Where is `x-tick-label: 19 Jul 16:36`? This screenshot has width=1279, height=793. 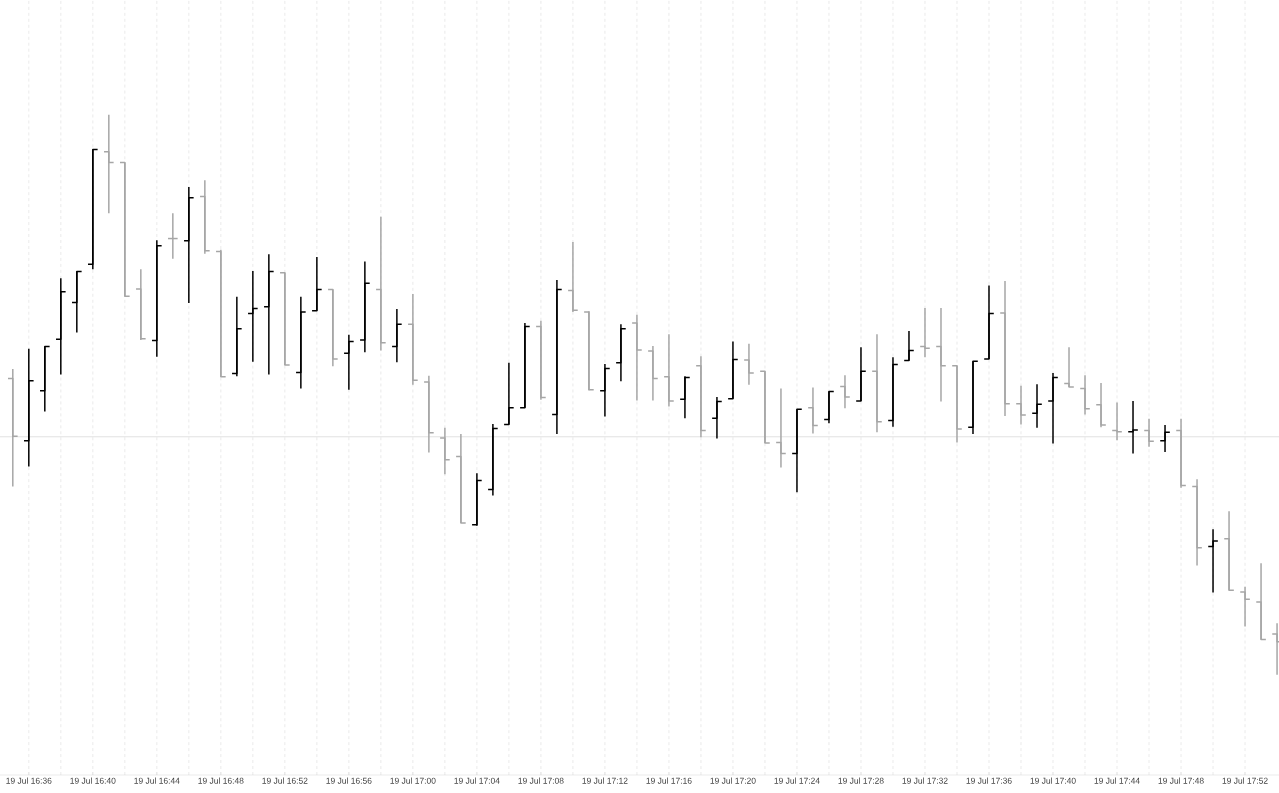
x-tick-label: 19 Jul 16:36 is located at coordinates (29, 780).